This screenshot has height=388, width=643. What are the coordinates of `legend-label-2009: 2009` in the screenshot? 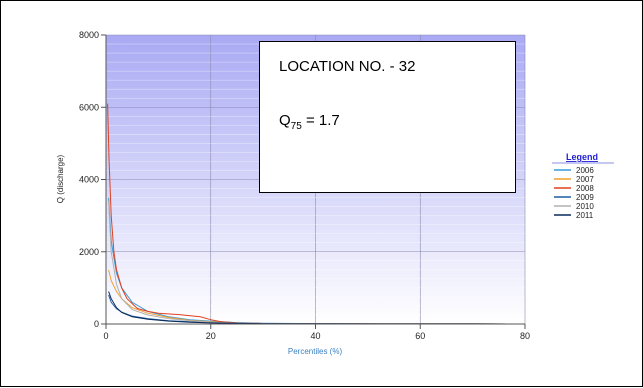 It's located at (585, 197).